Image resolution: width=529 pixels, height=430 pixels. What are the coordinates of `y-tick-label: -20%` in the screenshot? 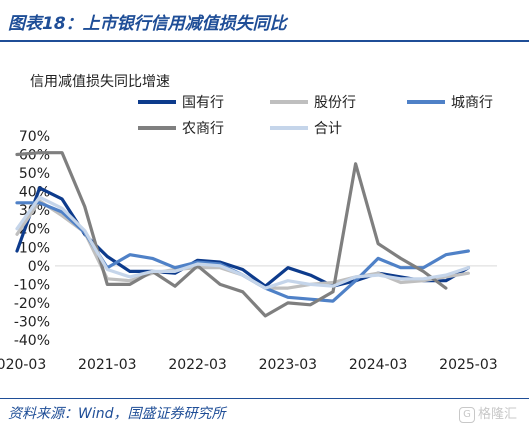 It's located at (32, 304).